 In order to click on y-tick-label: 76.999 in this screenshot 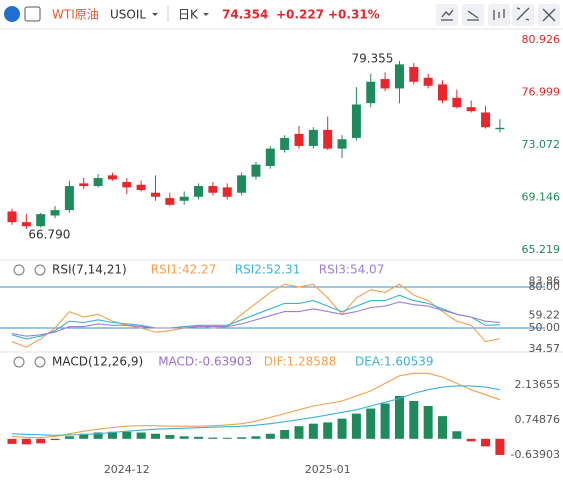, I will do `click(541, 91)`.